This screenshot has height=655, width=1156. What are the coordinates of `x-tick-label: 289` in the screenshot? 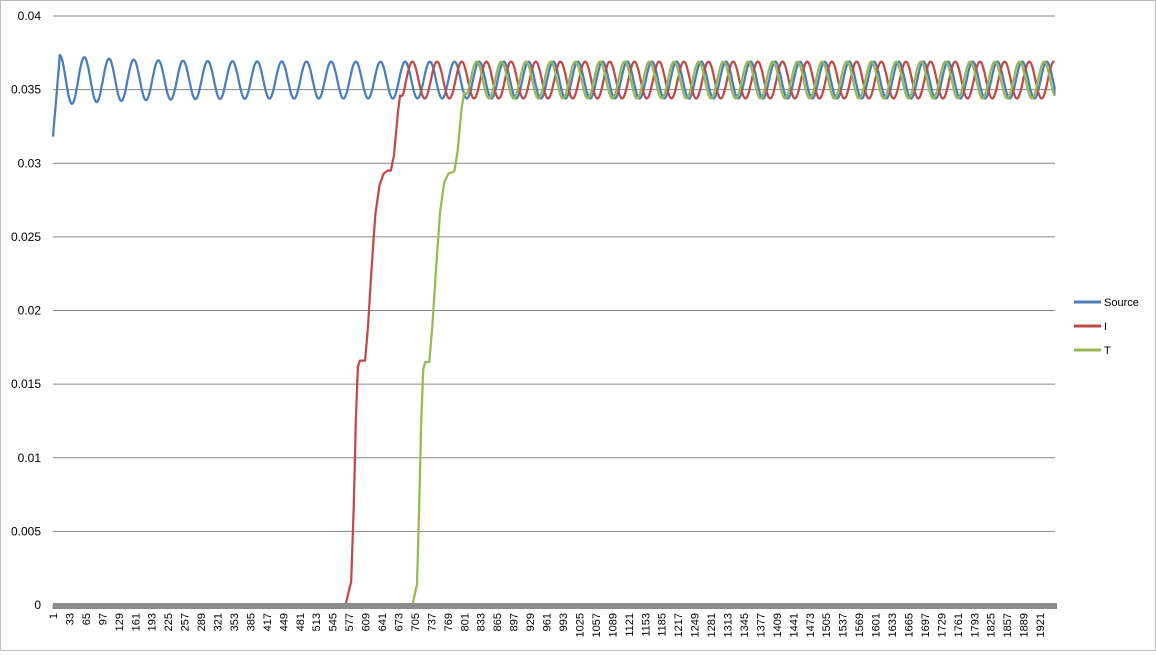 It's located at (202, 622).